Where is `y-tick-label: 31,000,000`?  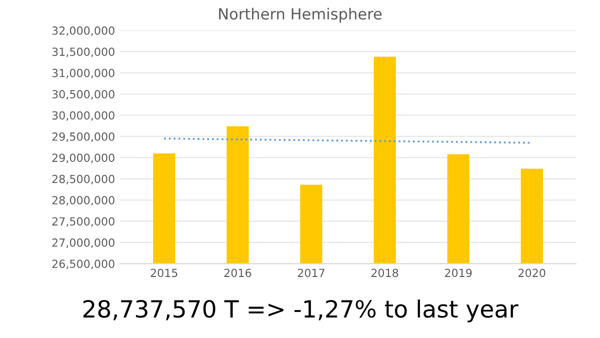
y-tick-label: 31,000,000 is located at coordinates (83, 73).